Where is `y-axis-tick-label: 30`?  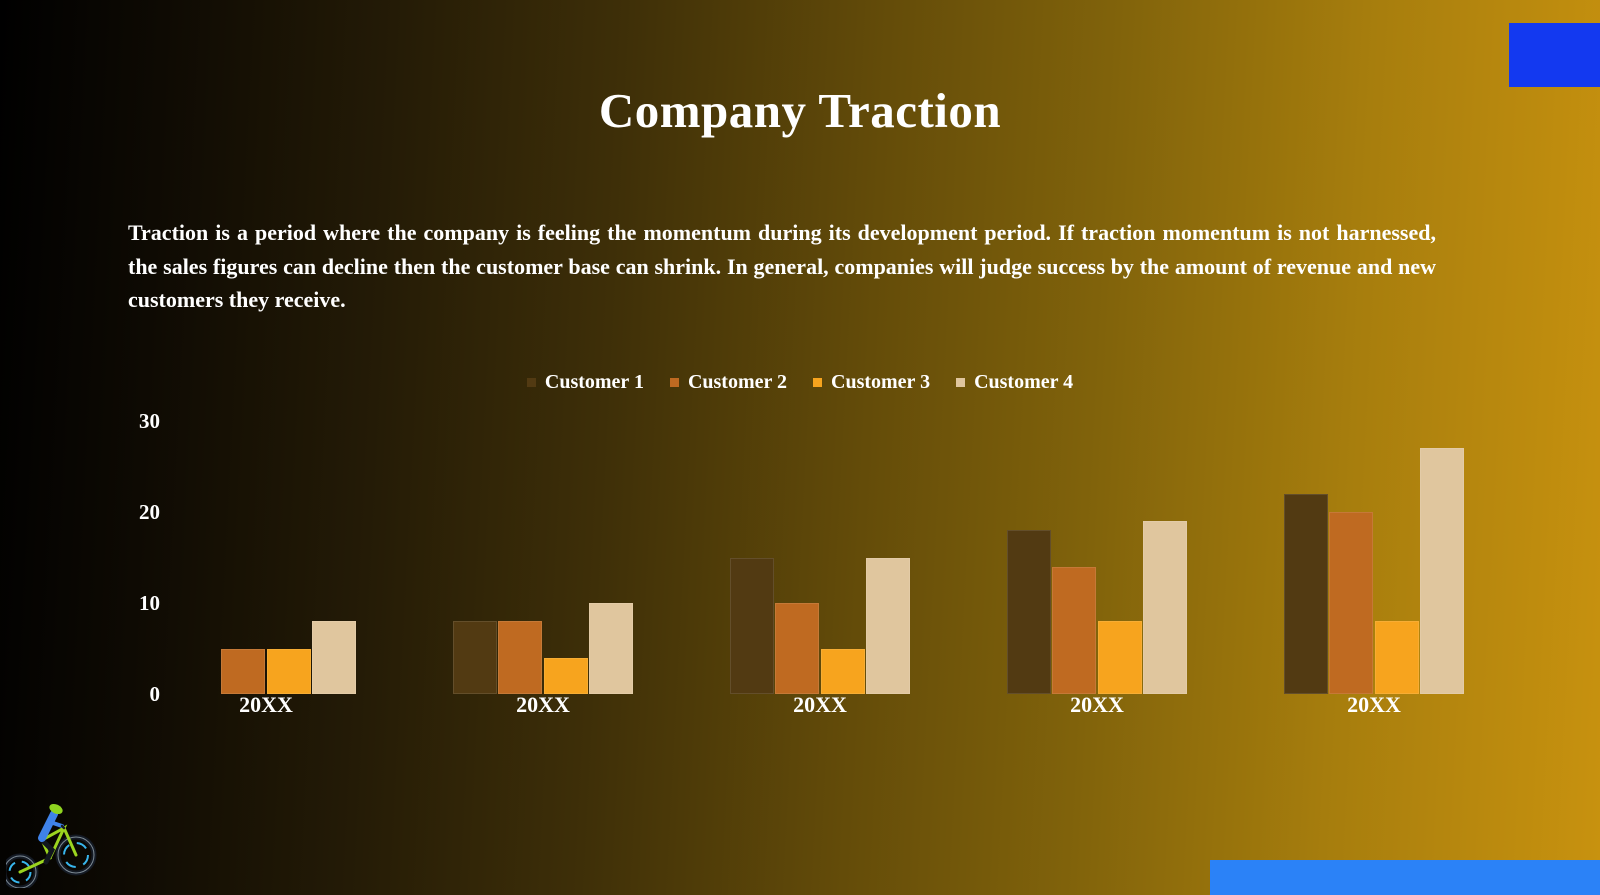
y-axis-tick-label: 30 is located at coordinates (149, 421).